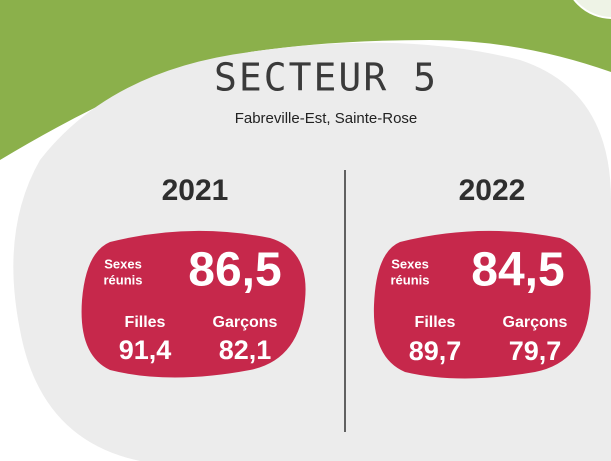 Image resolution: width=611 pixels, height=461 pixels. I want to click on corner-circle, so click(592, 9).